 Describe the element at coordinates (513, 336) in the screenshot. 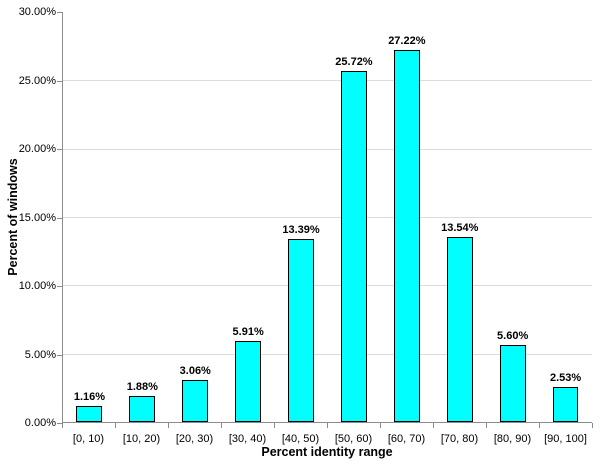

I see `bar-value-label: 5.60%` at that location.